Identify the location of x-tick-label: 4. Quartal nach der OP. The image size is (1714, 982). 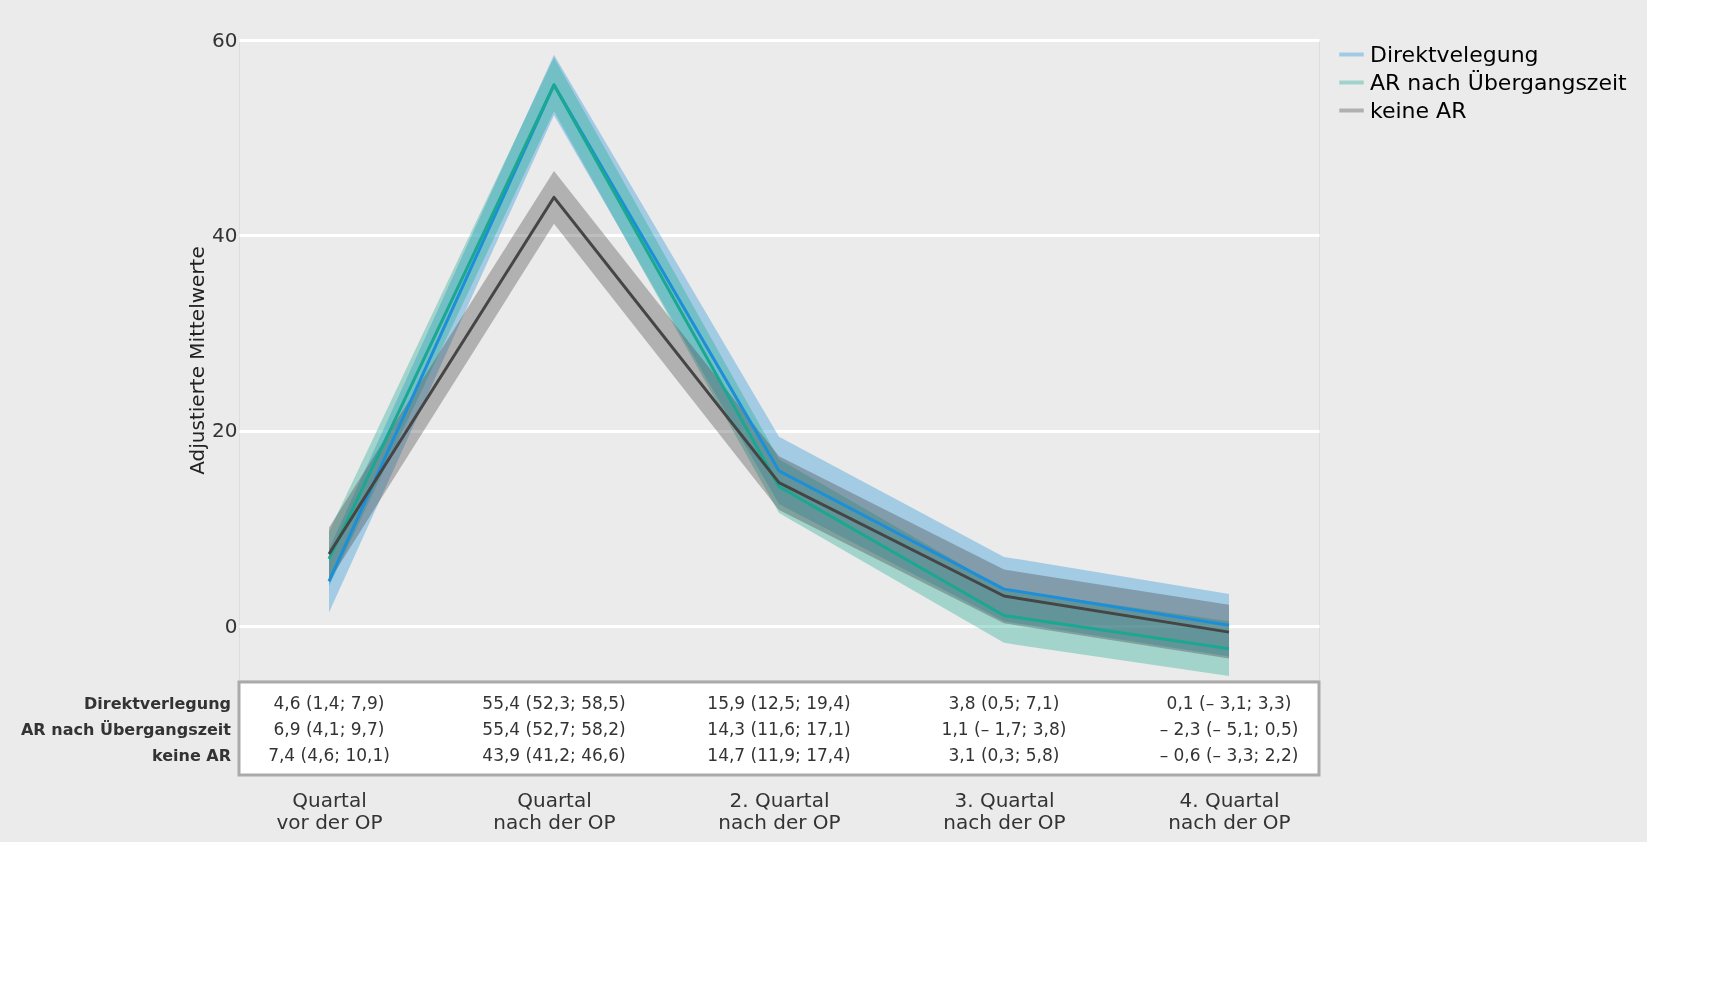
(1229, 810).